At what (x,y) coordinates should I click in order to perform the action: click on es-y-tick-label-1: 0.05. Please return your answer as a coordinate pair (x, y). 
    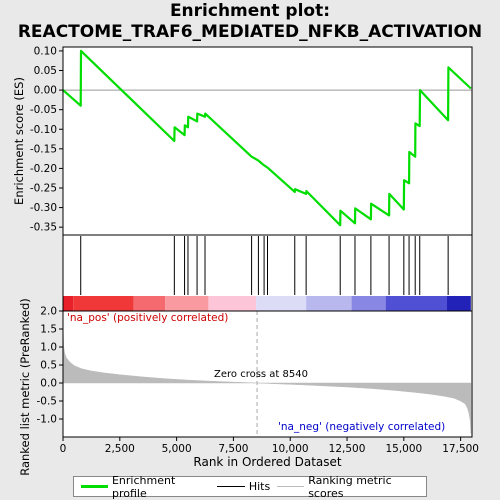
    Looking at the image, I should click on (45, 71).